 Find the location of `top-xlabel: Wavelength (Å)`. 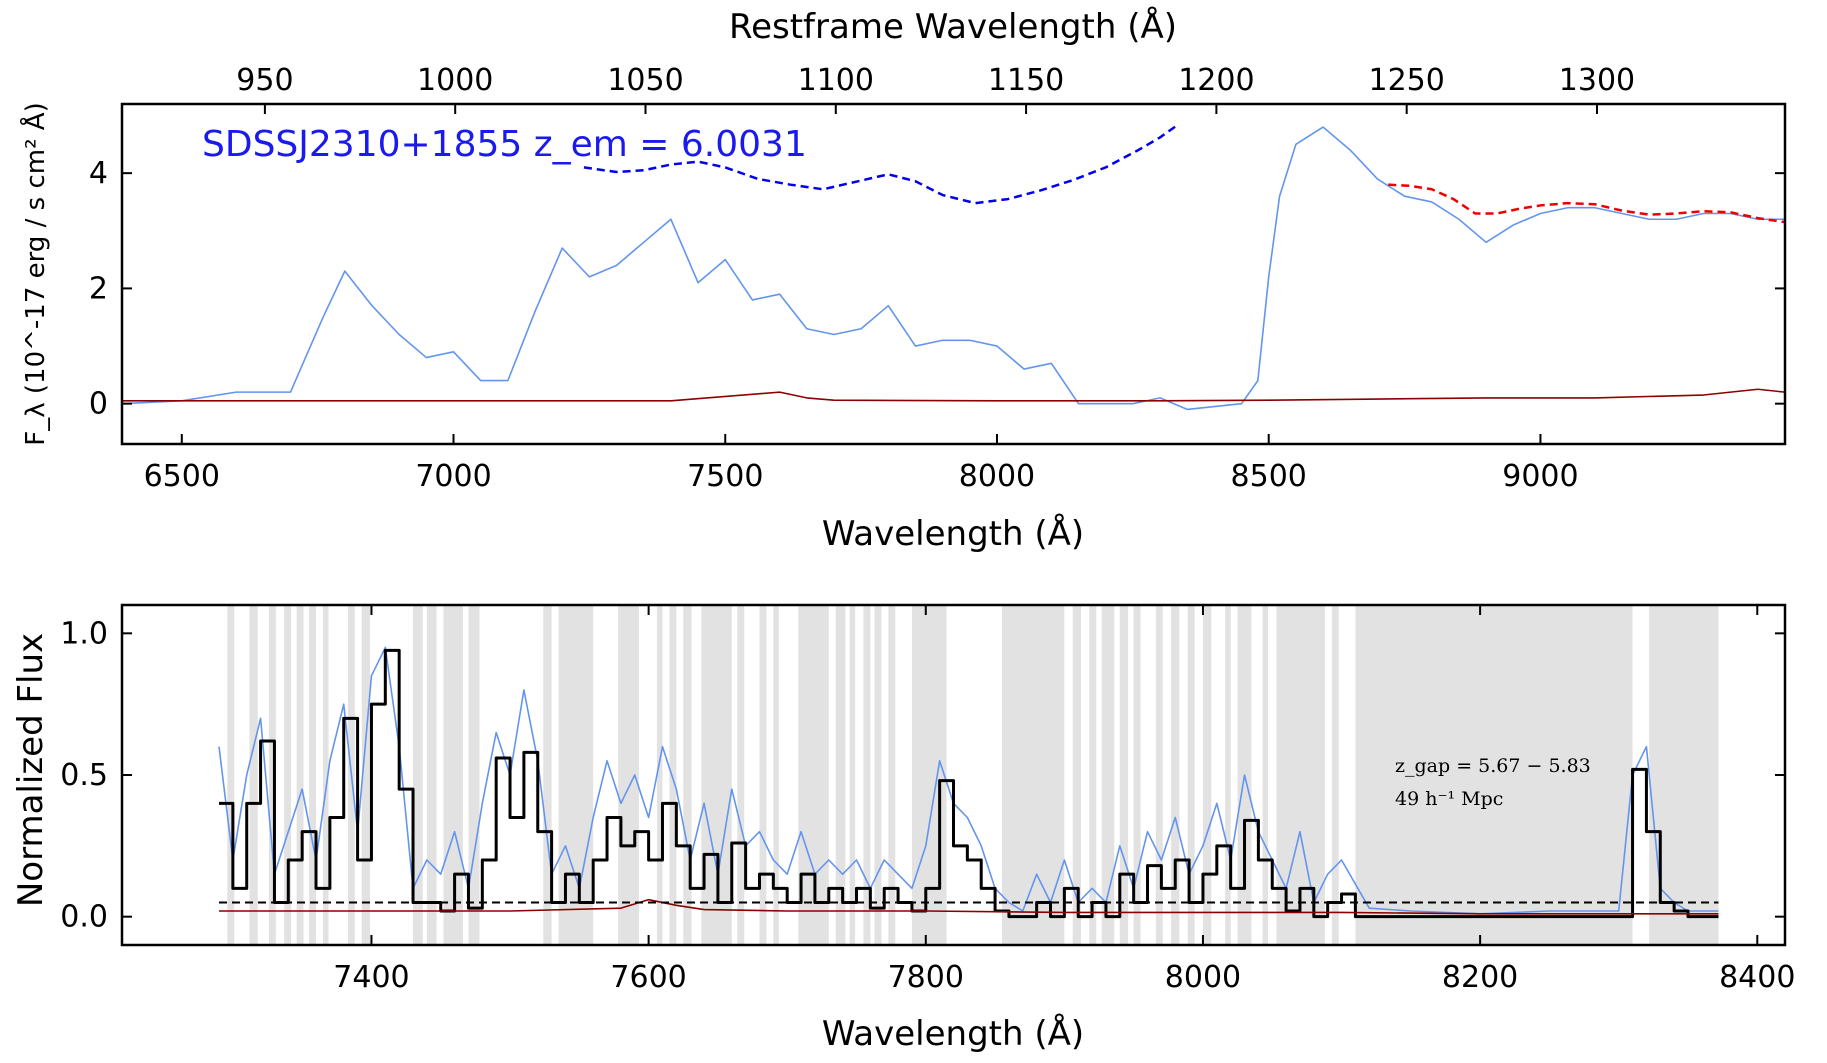

top-xlabel: Wavelength (Å) is located at coordinates (953, 533).